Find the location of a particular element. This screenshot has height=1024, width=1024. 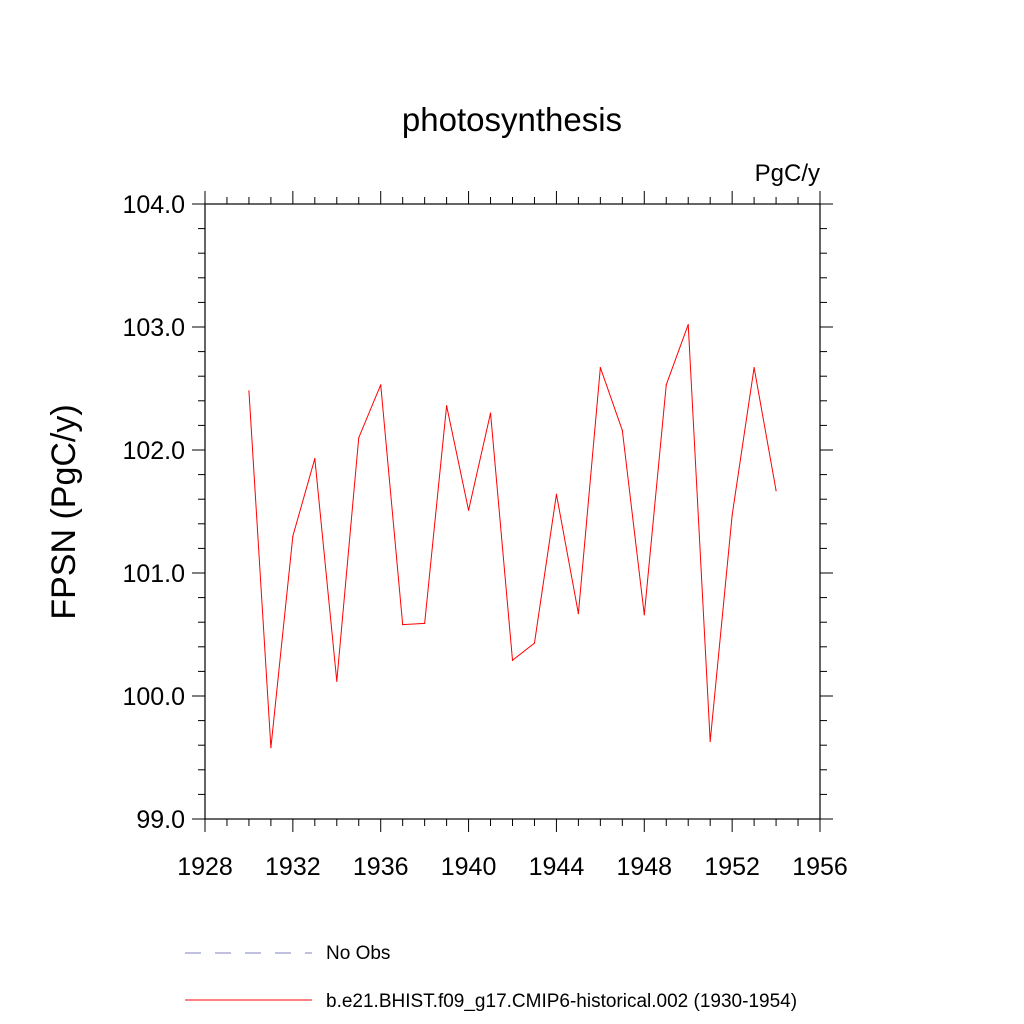

y-tick-label: 102.0 is located at coordinates (153, 451).